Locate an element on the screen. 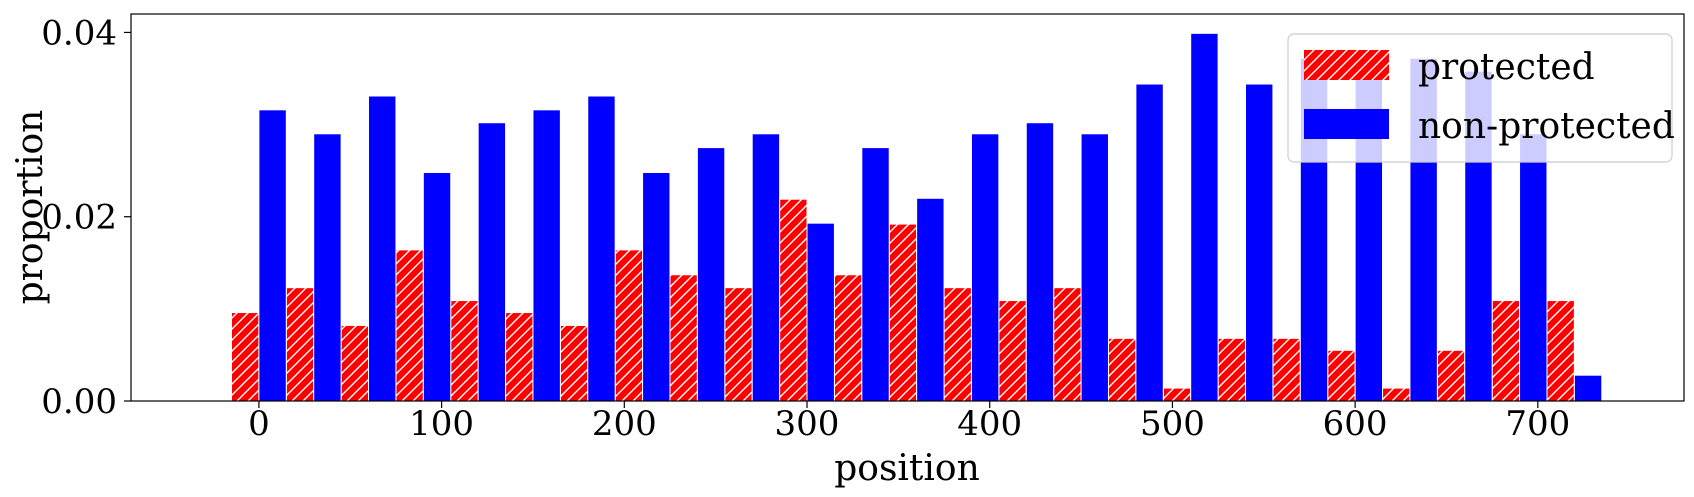  x-tick-label: 500 is located at coordinates (1172, 424).